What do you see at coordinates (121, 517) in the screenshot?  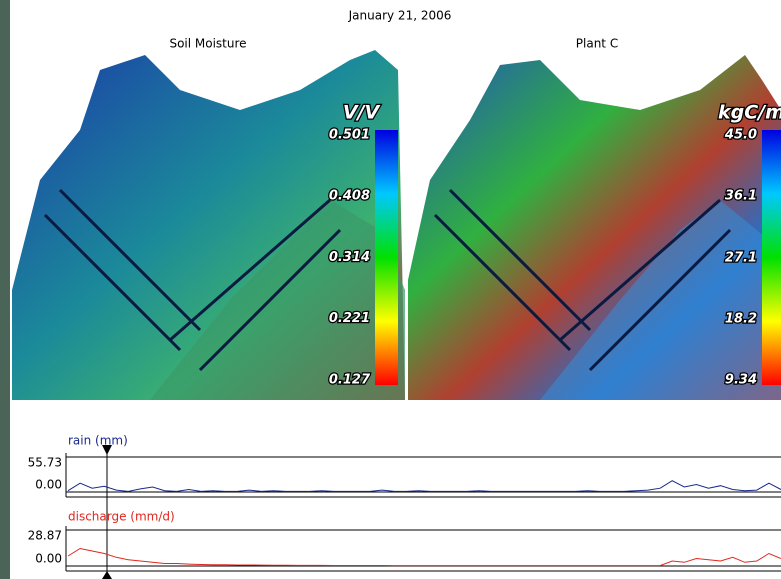 I see `series-label: discharge (mm/d)` at bounding box center [121, 517].